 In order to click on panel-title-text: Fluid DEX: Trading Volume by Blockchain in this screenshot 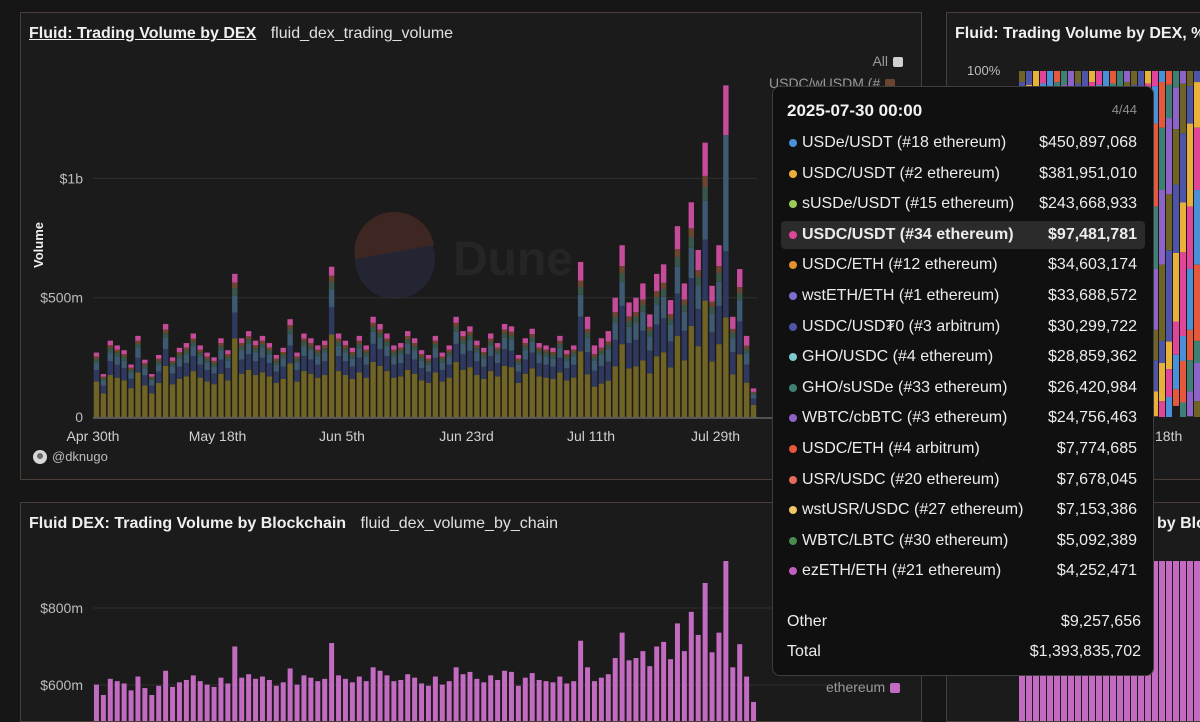, I will do `click(188, 523)`.